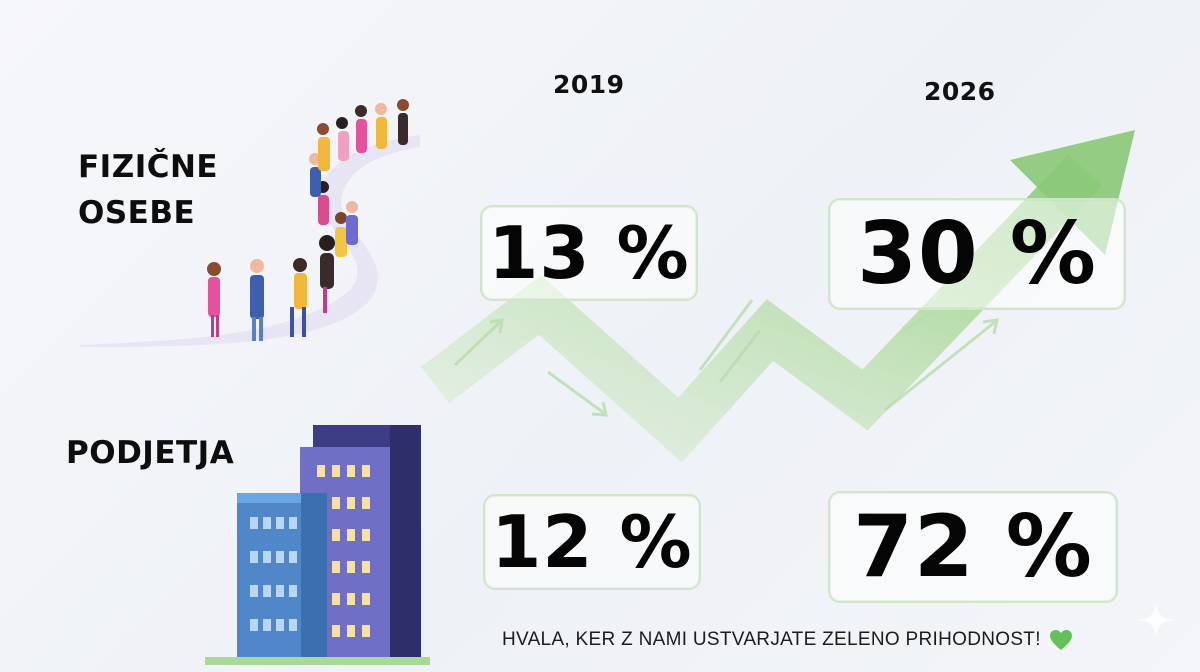 The image size is (1200, 672). Describe the element at coordinates (308, 220) in the screenshot. I see `person-figures` at that location.